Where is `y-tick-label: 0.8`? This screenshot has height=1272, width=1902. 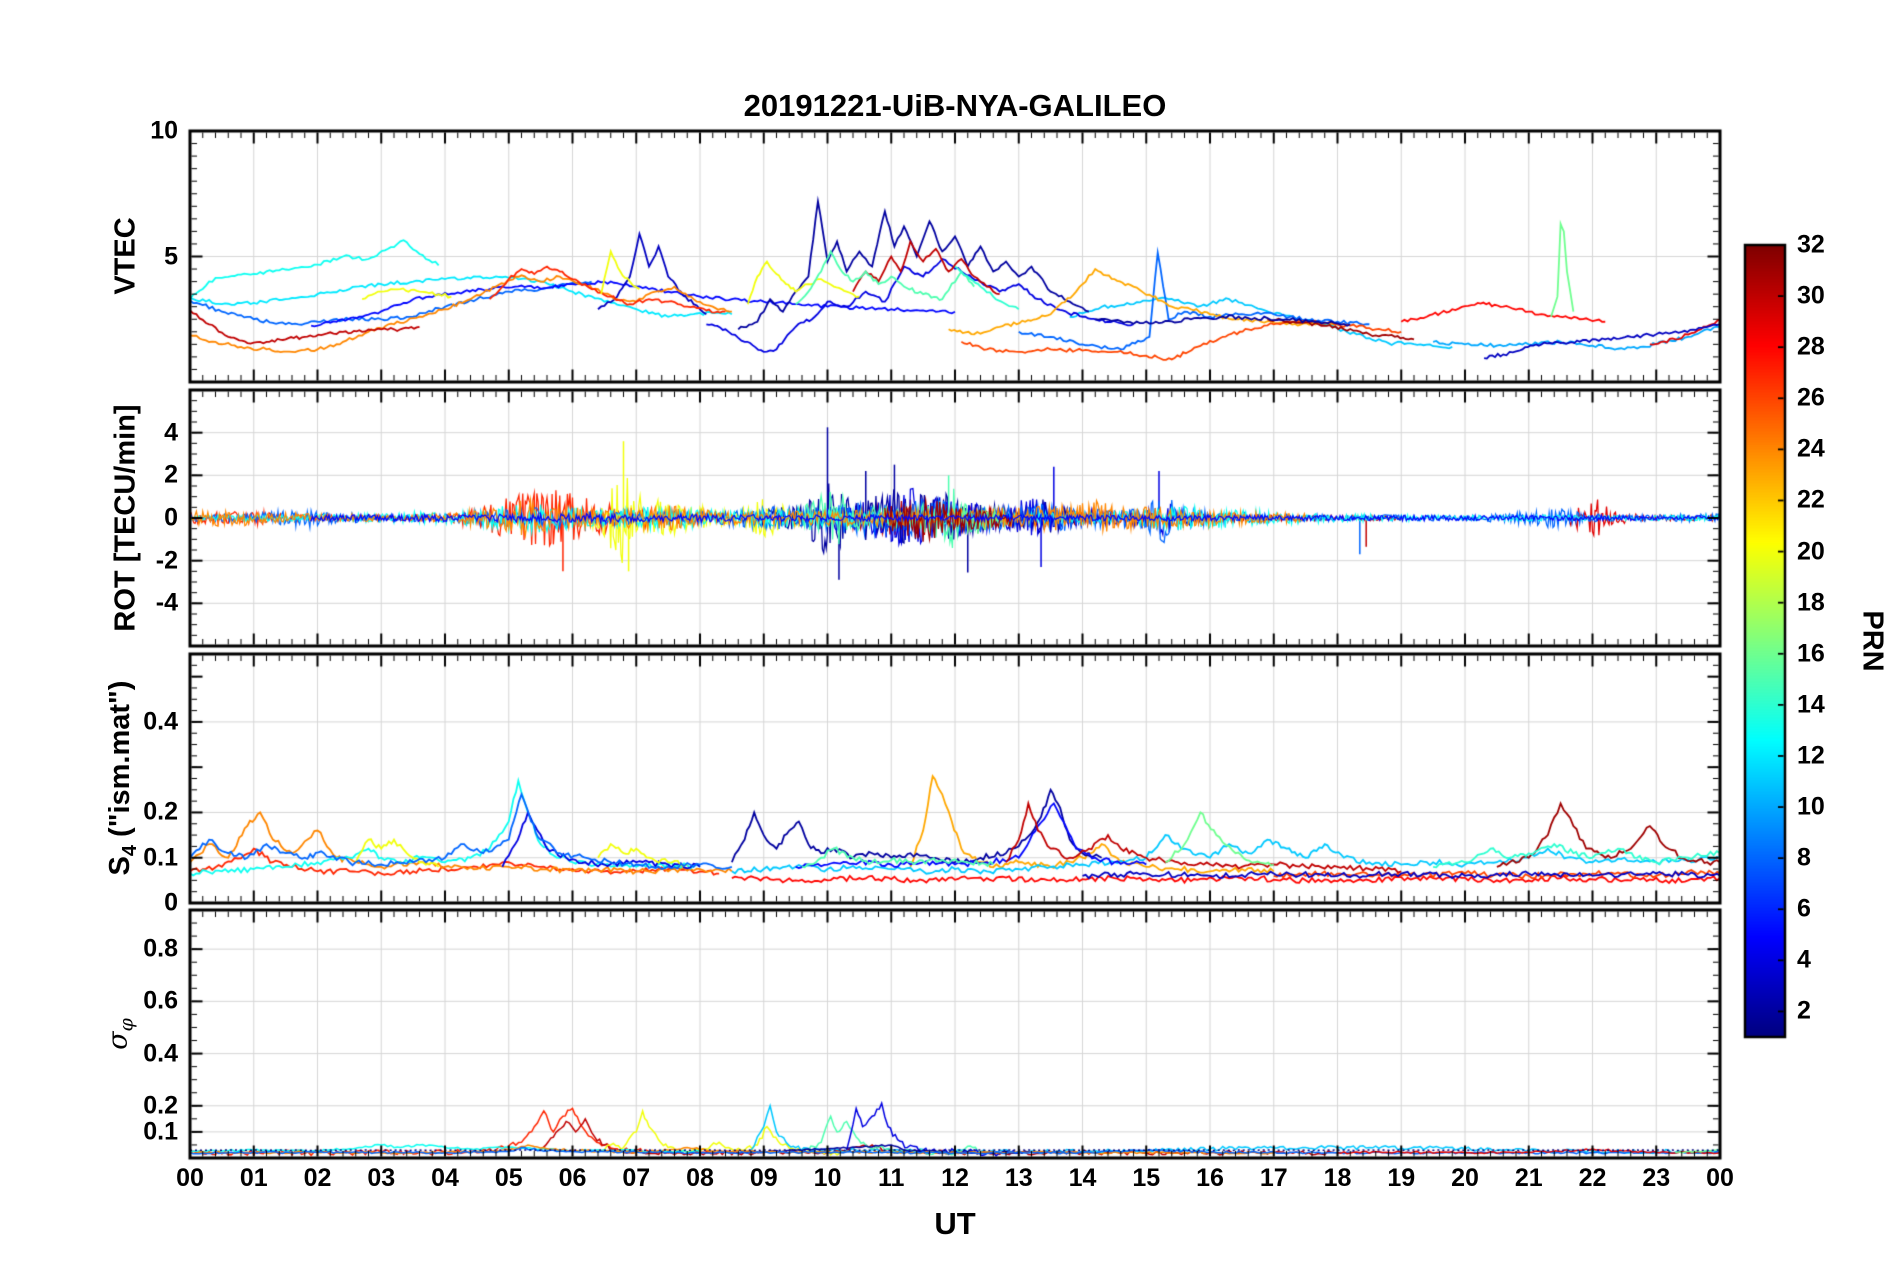 y-tick-label: 0.8 is located at coordinates (160, 948).